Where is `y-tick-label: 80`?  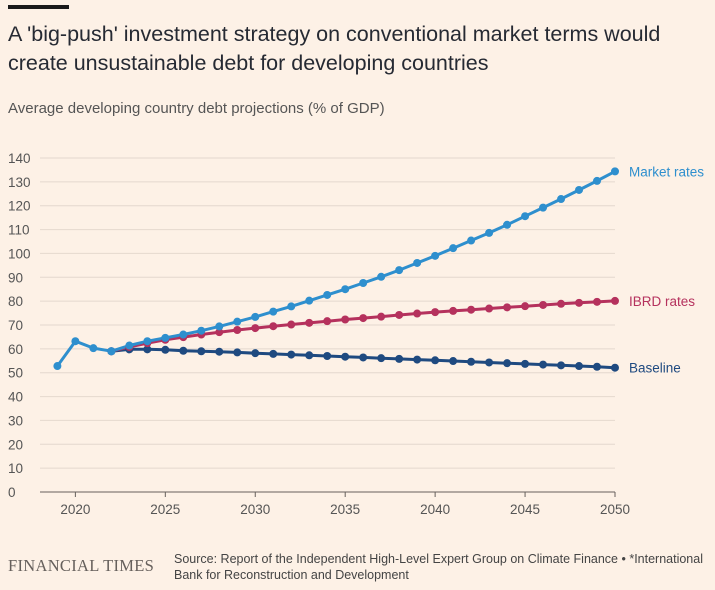
y-tick-label: 80 is located at coordinates (15, 301).